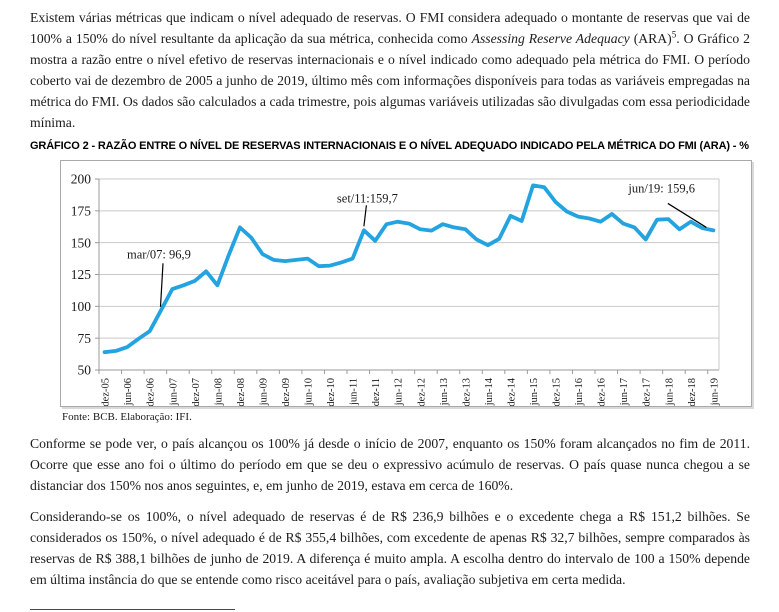 Image resolution: width=779 pixels, height=612 pixels. What do you see at coordinates (286, 392) in the screenshot?
I see `x-axis-tick-label: dez-09` at bounding box center [286, 392].